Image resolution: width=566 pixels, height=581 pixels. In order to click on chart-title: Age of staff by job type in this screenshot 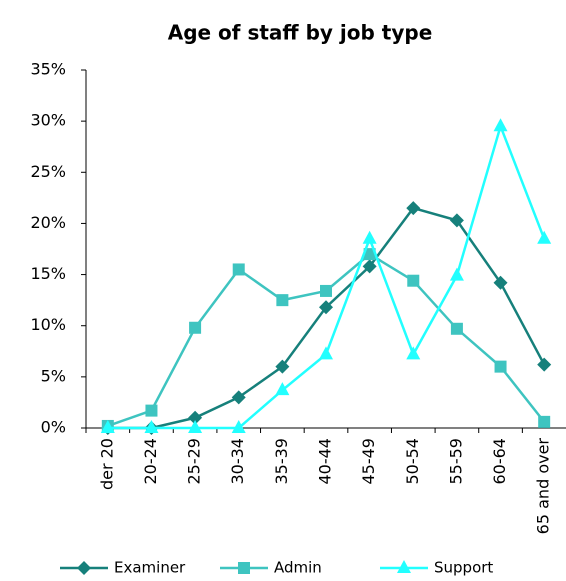, I will do `click(300, 33)`.